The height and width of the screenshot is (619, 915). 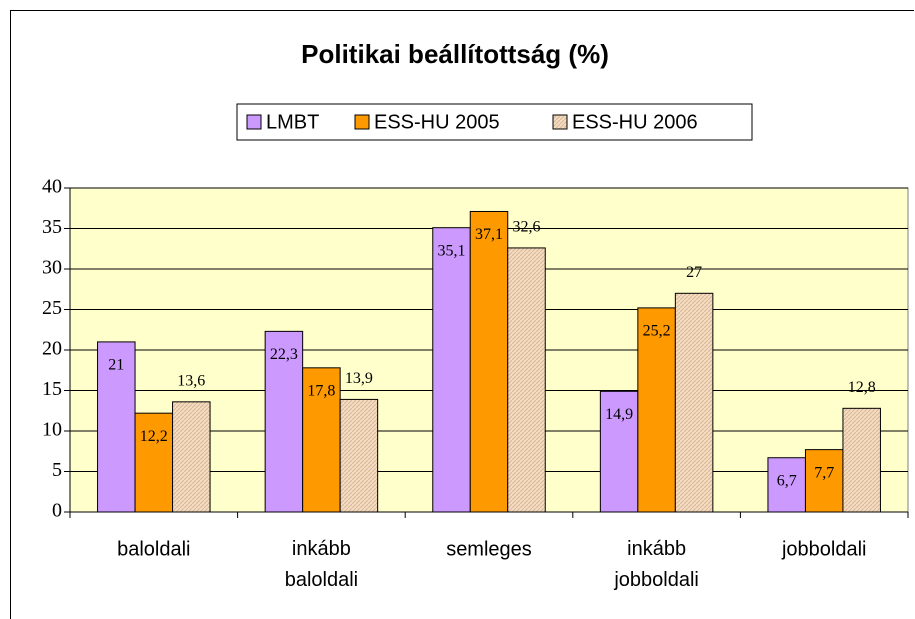 What do you see at coordinates (452, 250) in the screenshot?
I see `data-label: 35,1` at bounding box center [452, 250].